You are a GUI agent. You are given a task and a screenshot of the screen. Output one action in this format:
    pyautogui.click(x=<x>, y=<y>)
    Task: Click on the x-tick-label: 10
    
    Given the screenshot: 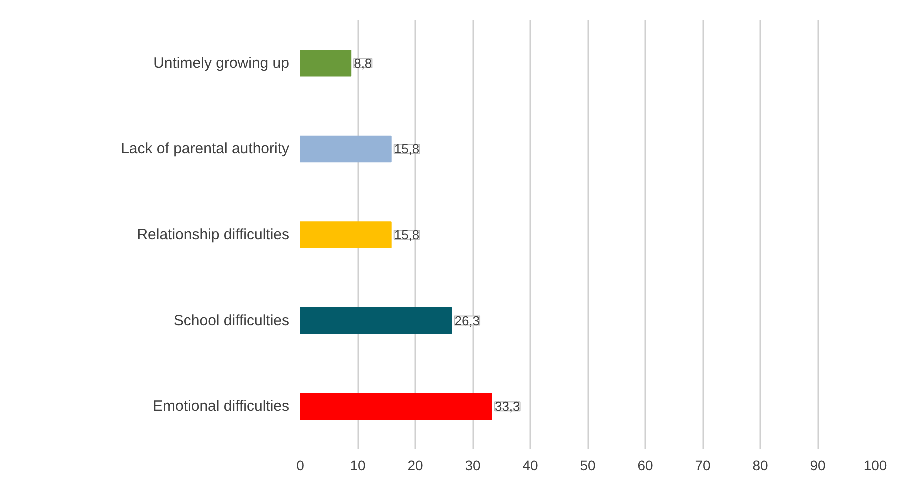 What is the action you would take?
    pyautogui.click(x=358, y=466)
    